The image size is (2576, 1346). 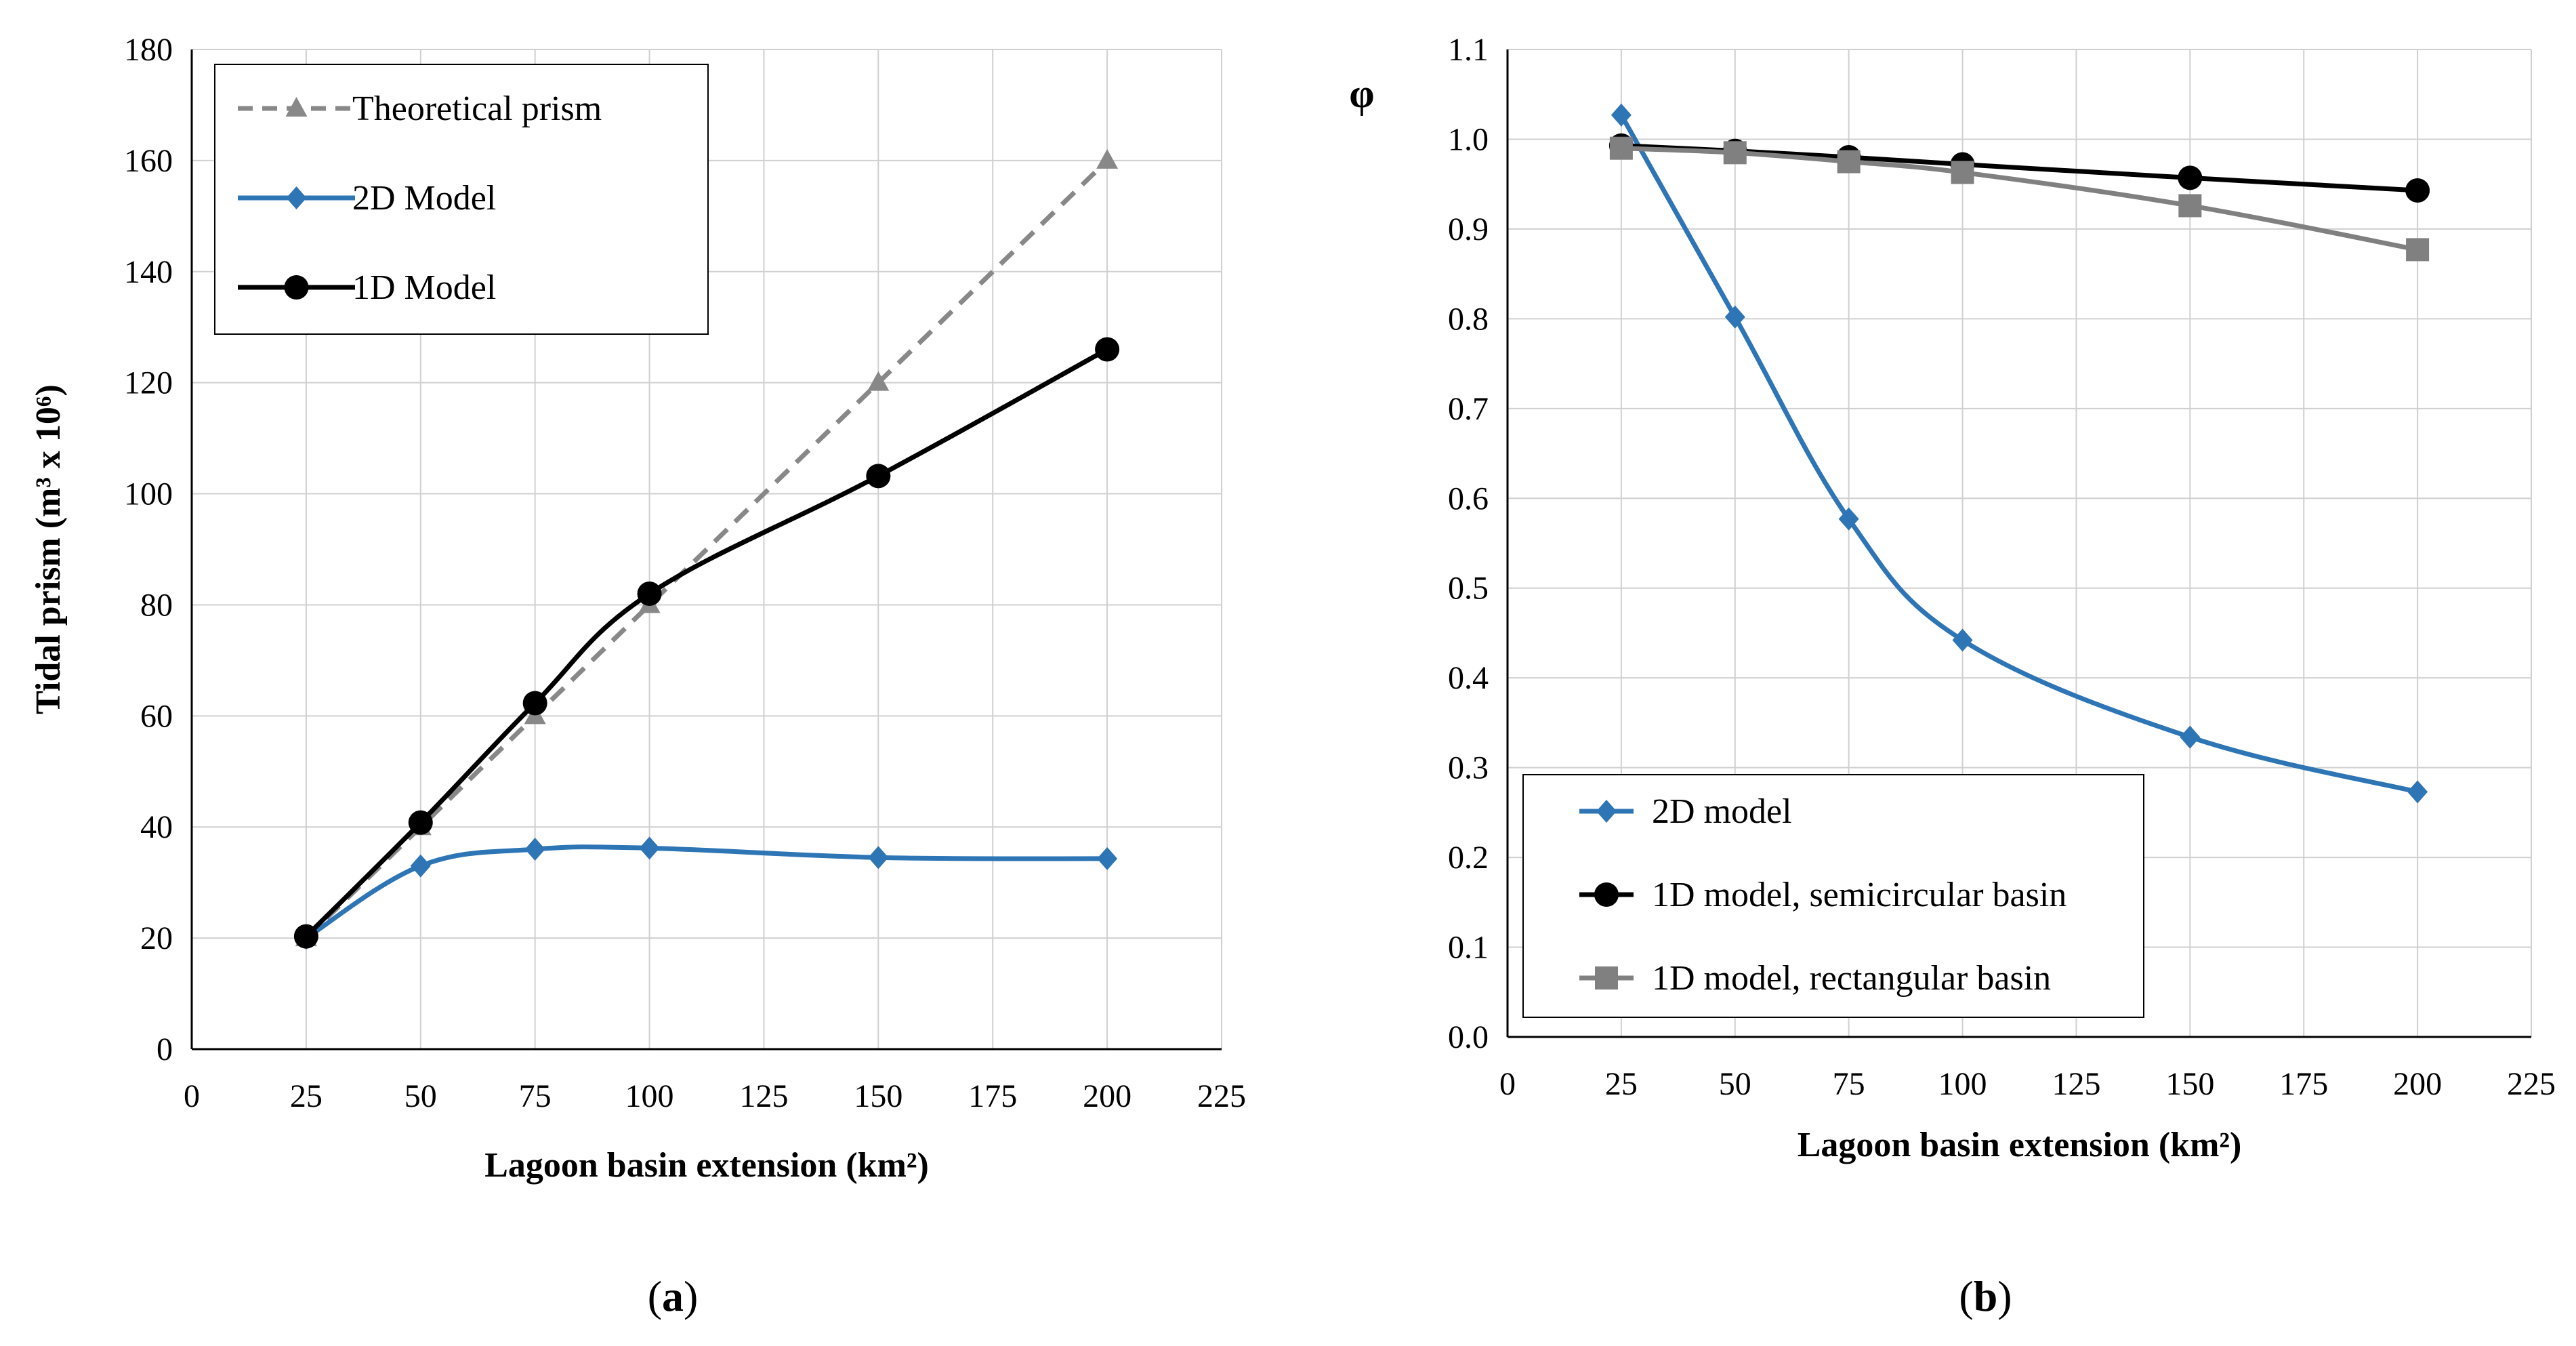 What do you see at coordinates (156, 716) in the screenshot?
I see `y-tick-label: 60` at bounding box center [156, 716].